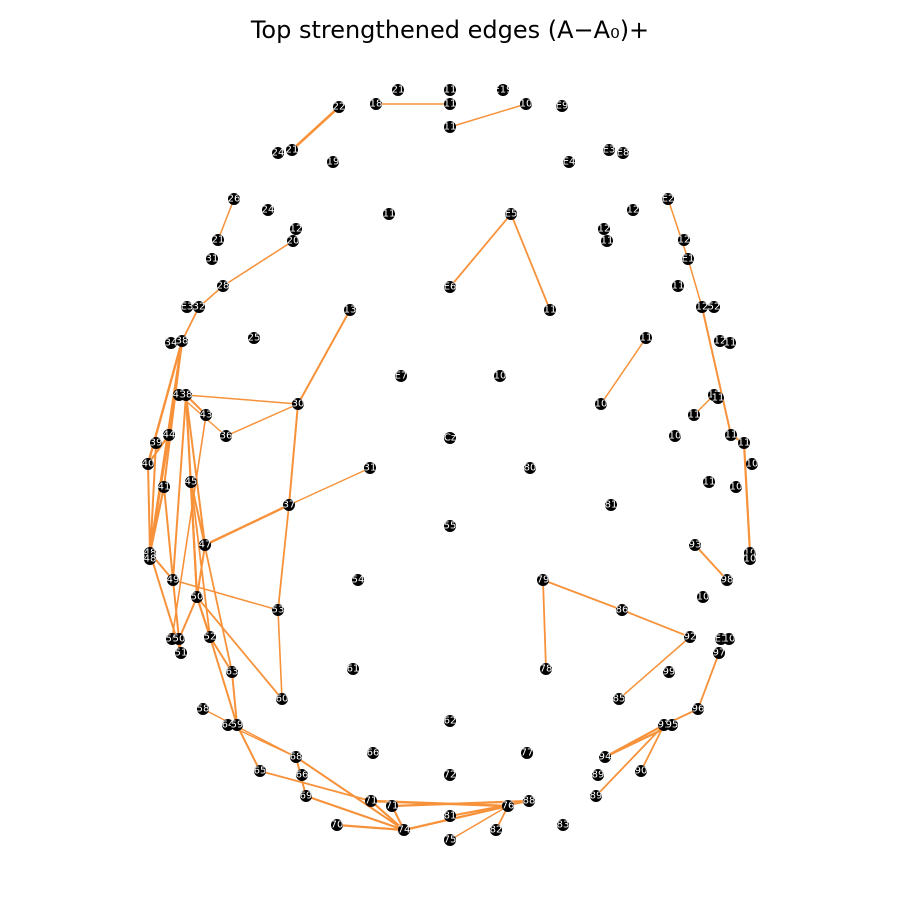  I want to click on node-label: 22, so click(339, 107).